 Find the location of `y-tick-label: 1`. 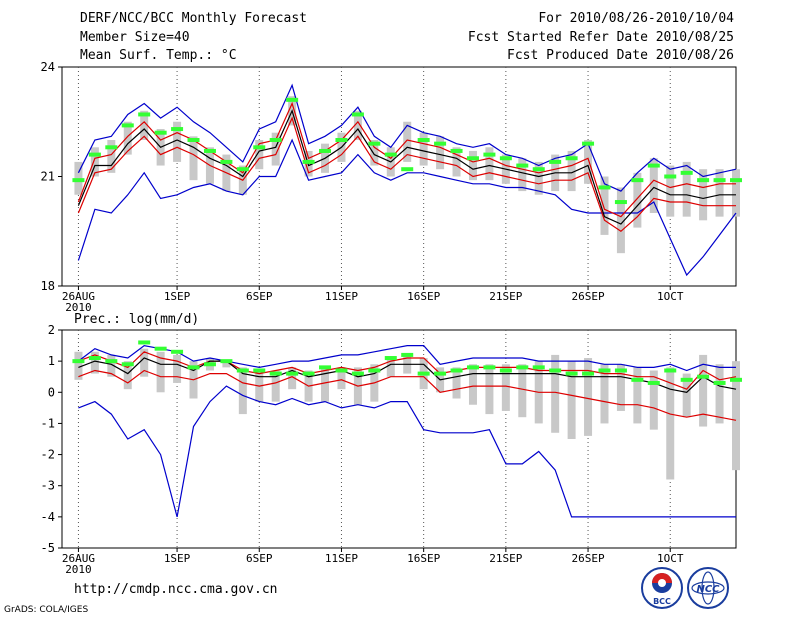

y-tick-label: 1 is located at coordinates (51, 361).